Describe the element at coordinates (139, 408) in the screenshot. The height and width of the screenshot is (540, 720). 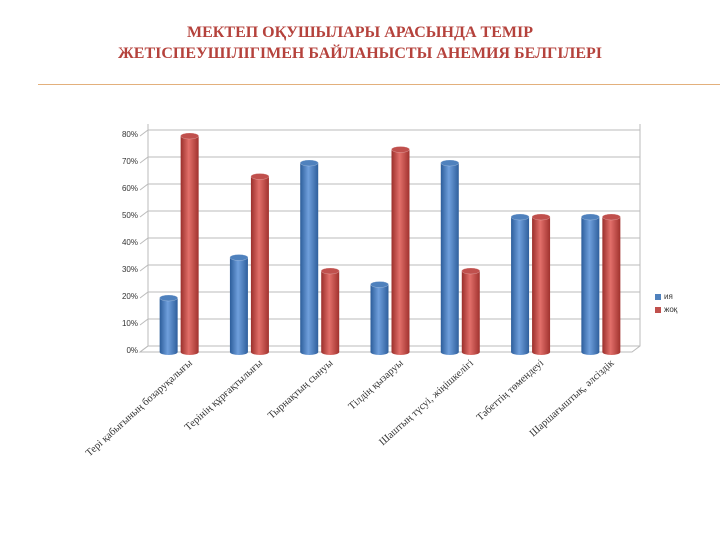
I see `x-tick-label: Тері қабығының бозаруқалығы` at that location.